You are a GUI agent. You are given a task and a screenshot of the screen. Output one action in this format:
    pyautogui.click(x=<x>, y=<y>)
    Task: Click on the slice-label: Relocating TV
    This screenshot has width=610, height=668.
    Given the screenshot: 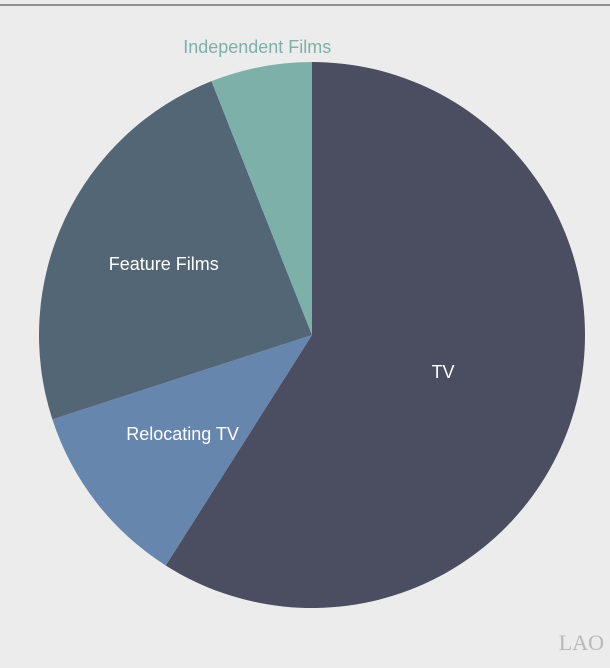 What is the action you would take?
    pyautogui.click(x=182, y=434)
    